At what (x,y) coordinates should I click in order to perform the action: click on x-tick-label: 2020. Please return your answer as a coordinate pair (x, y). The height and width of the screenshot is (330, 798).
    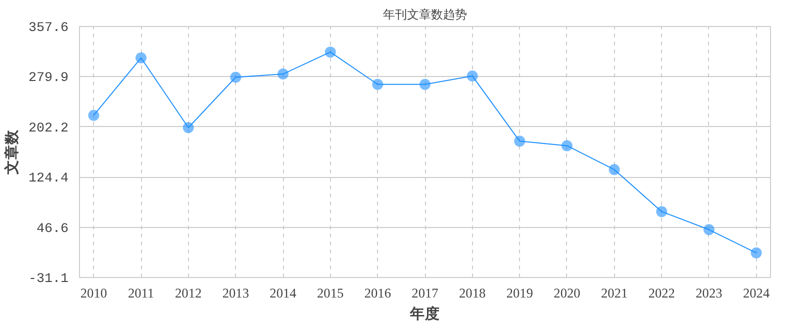
    Looking at the image, I should click on (567, 293).